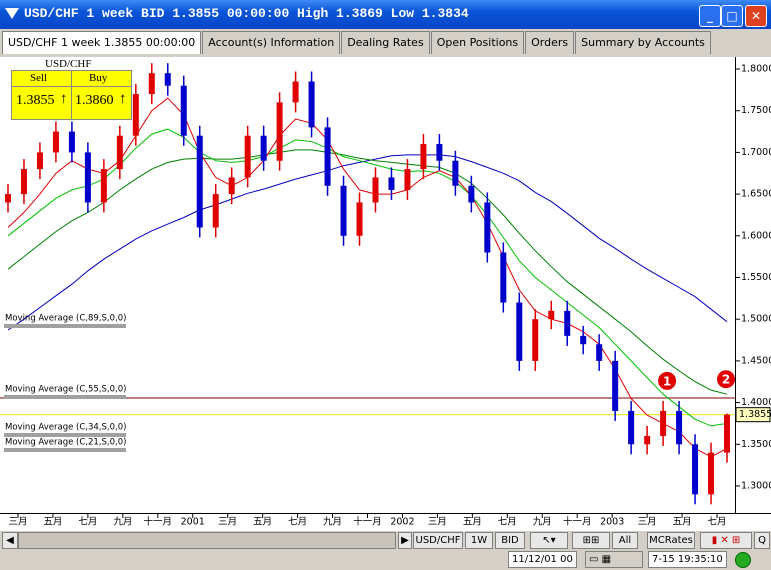  Describe the element at coordinates (643, 42) in the screenshot. I see `tab: Summary by Accounts` at that location.